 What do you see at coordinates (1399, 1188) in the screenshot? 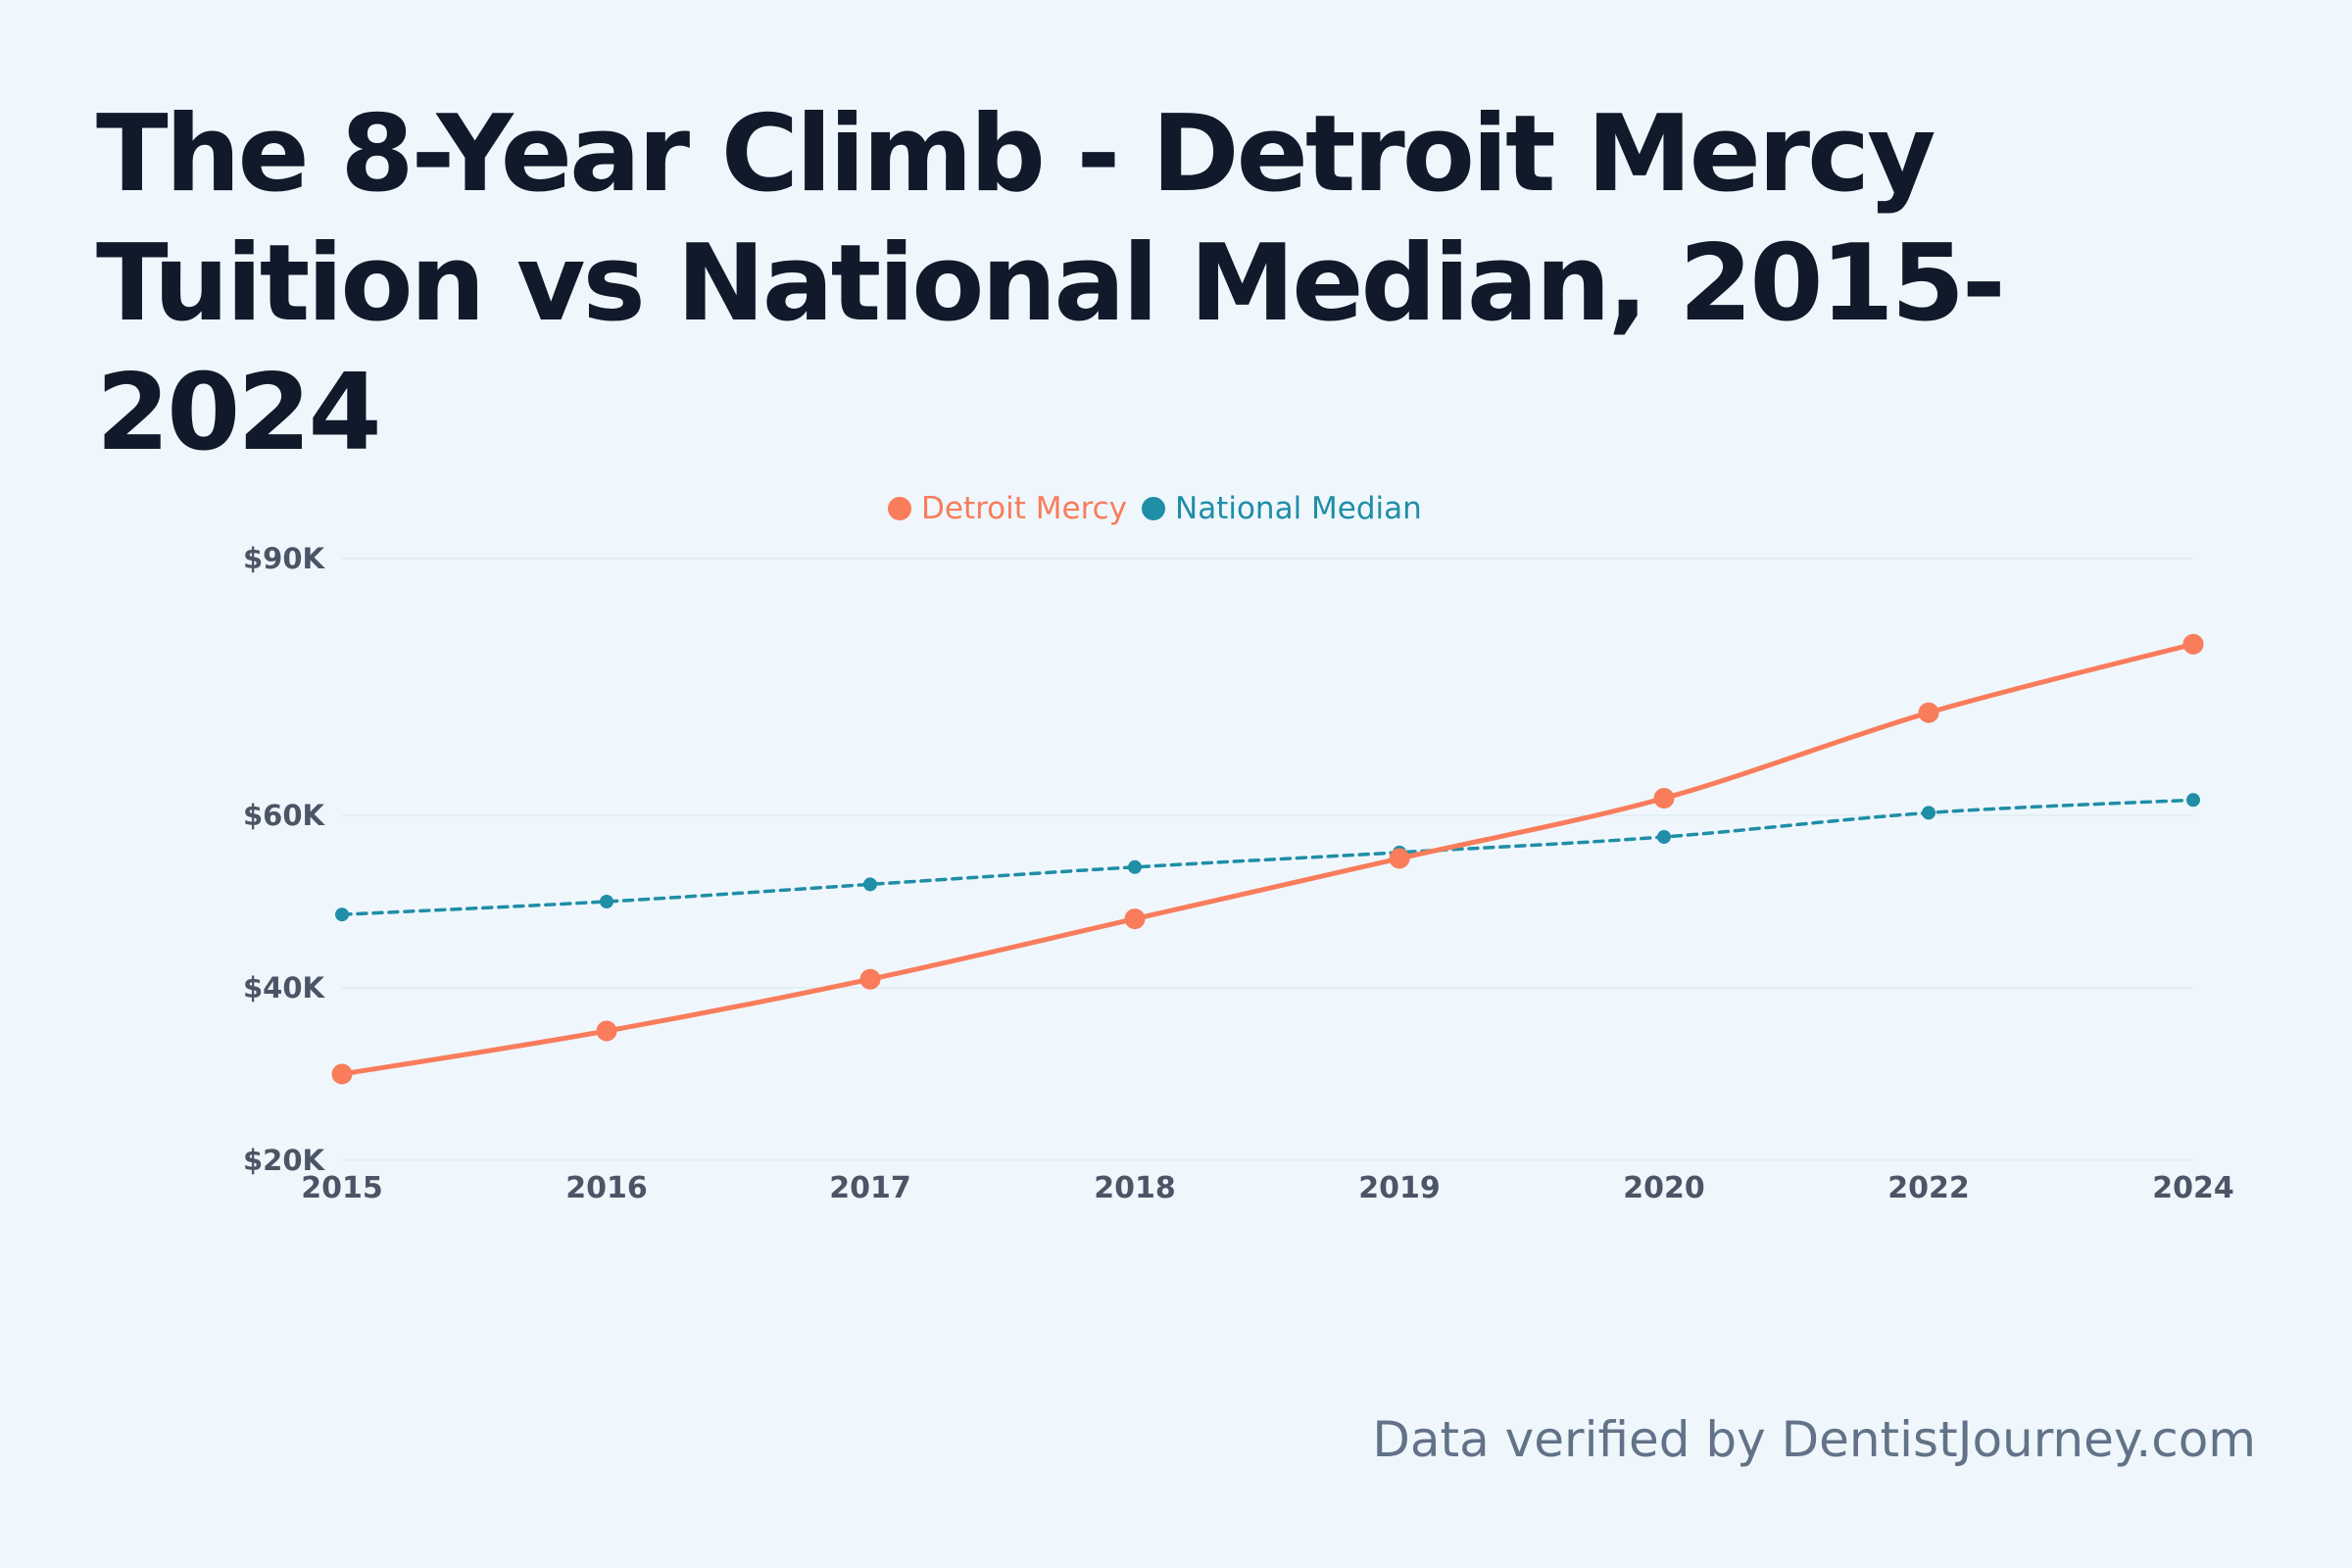
I see `x-tick-label: 2019` at bounding box center [1399, 1188].